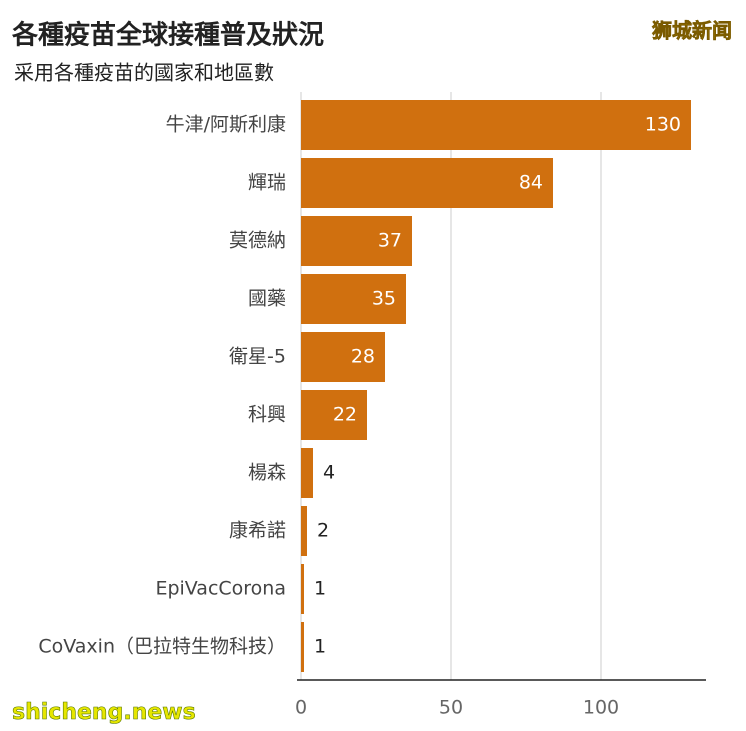  What do you see at coordinates (267, 473) in the screenshot?
I see `category-label: 楊森` at bounding box center [267, 473].